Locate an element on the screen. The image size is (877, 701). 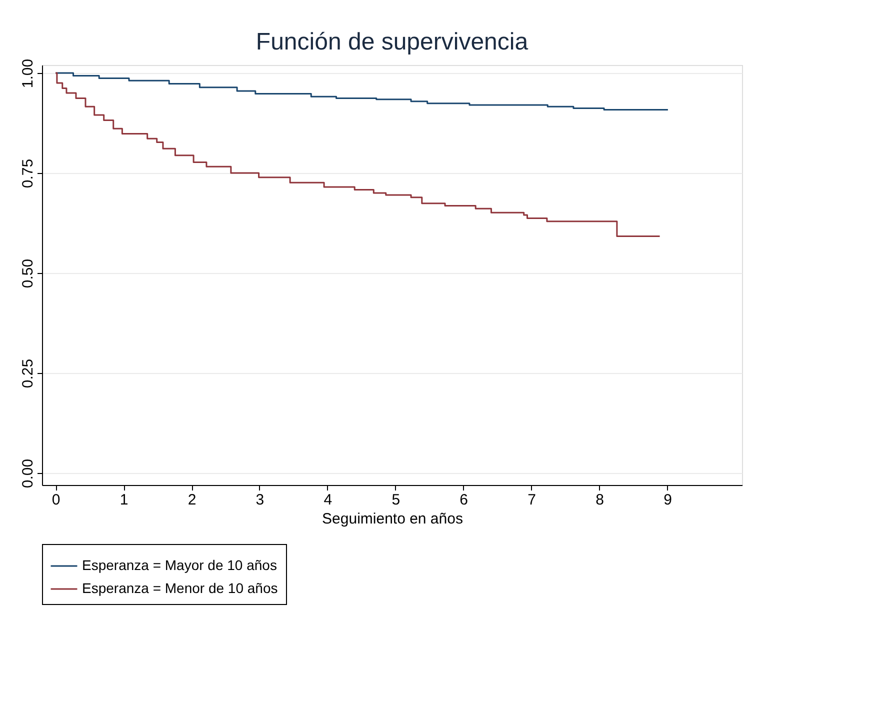
x-tick-label: 5 is located at coordinates (396, 500).